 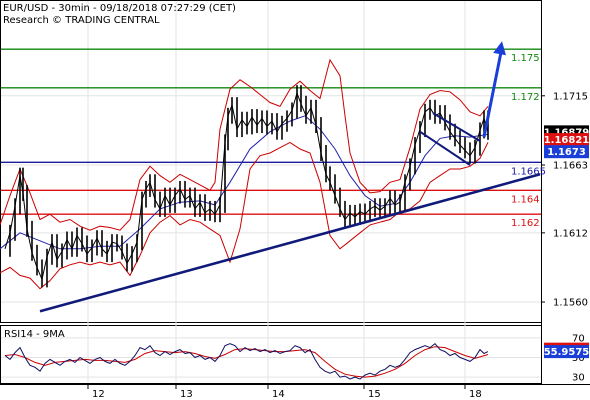 What do you see at coordinates (186, 394) in the screenshot?
I see `time-tick-label: 13` at bounding box center [186, 394].